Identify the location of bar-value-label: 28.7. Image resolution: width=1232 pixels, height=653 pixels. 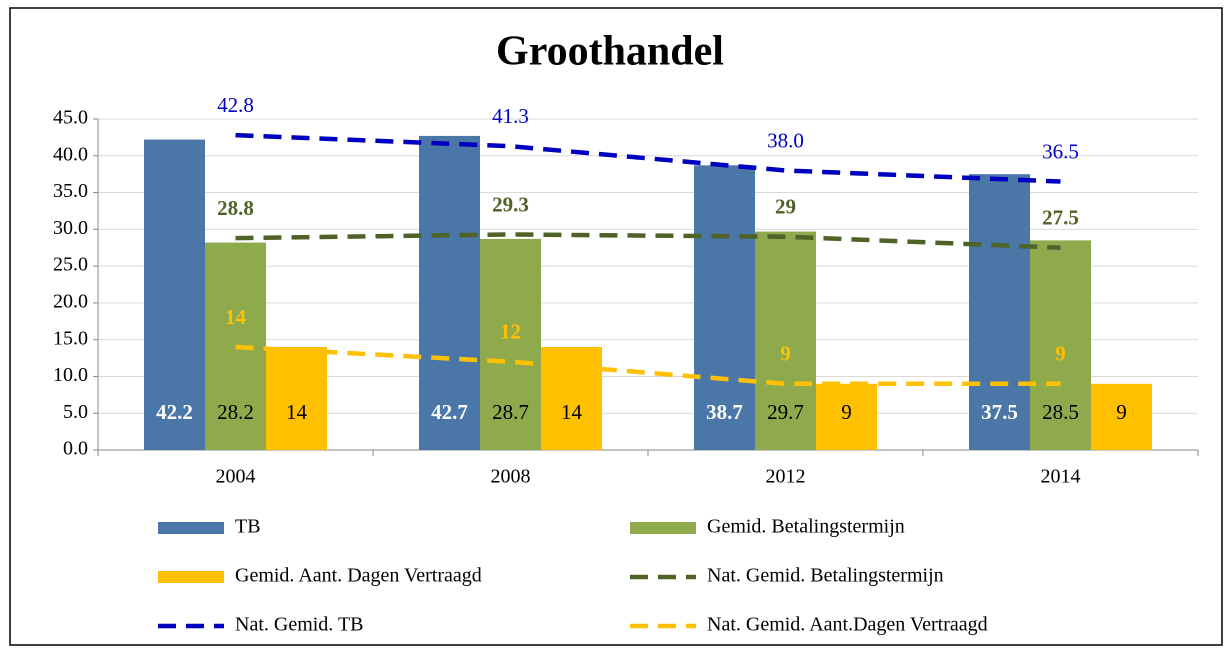
(510, 412).